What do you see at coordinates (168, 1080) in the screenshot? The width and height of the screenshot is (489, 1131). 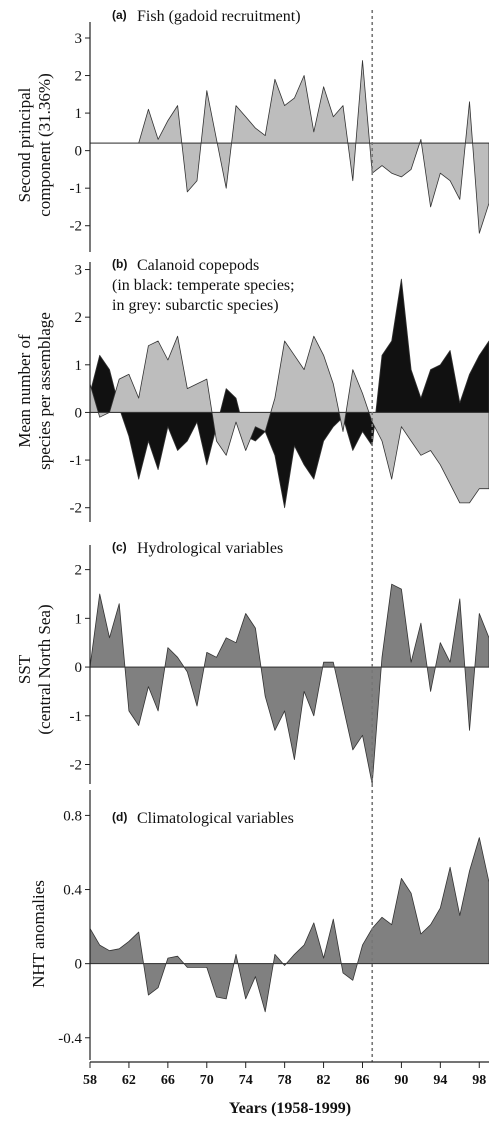 I see `x-tick-label: 66` at bounding box center [168, 1080].